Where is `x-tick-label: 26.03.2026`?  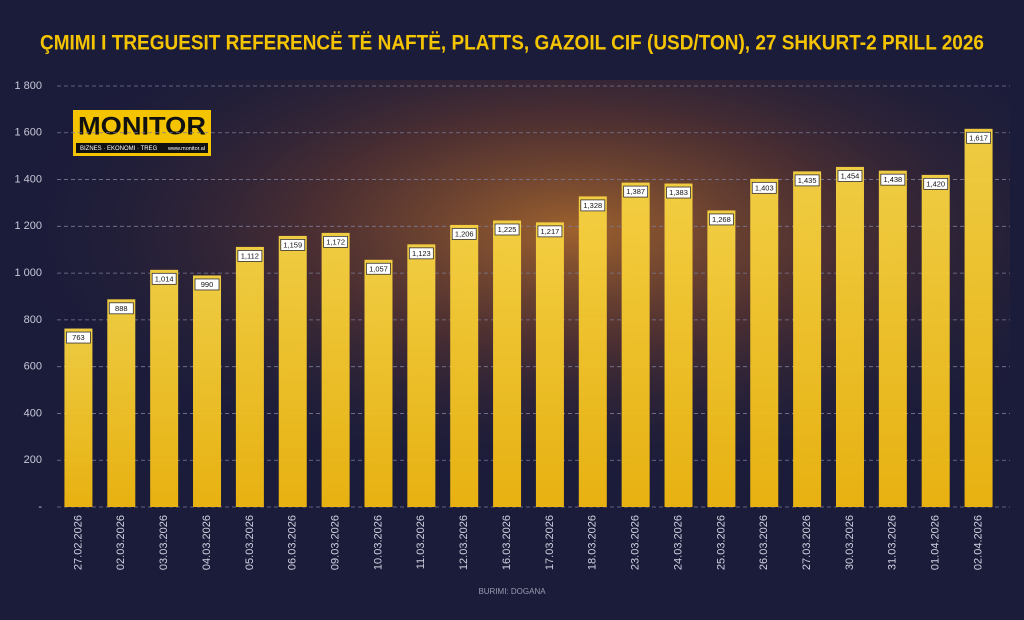 x-tick-label: 26.03.2026 is located at coordinates (764, 542).